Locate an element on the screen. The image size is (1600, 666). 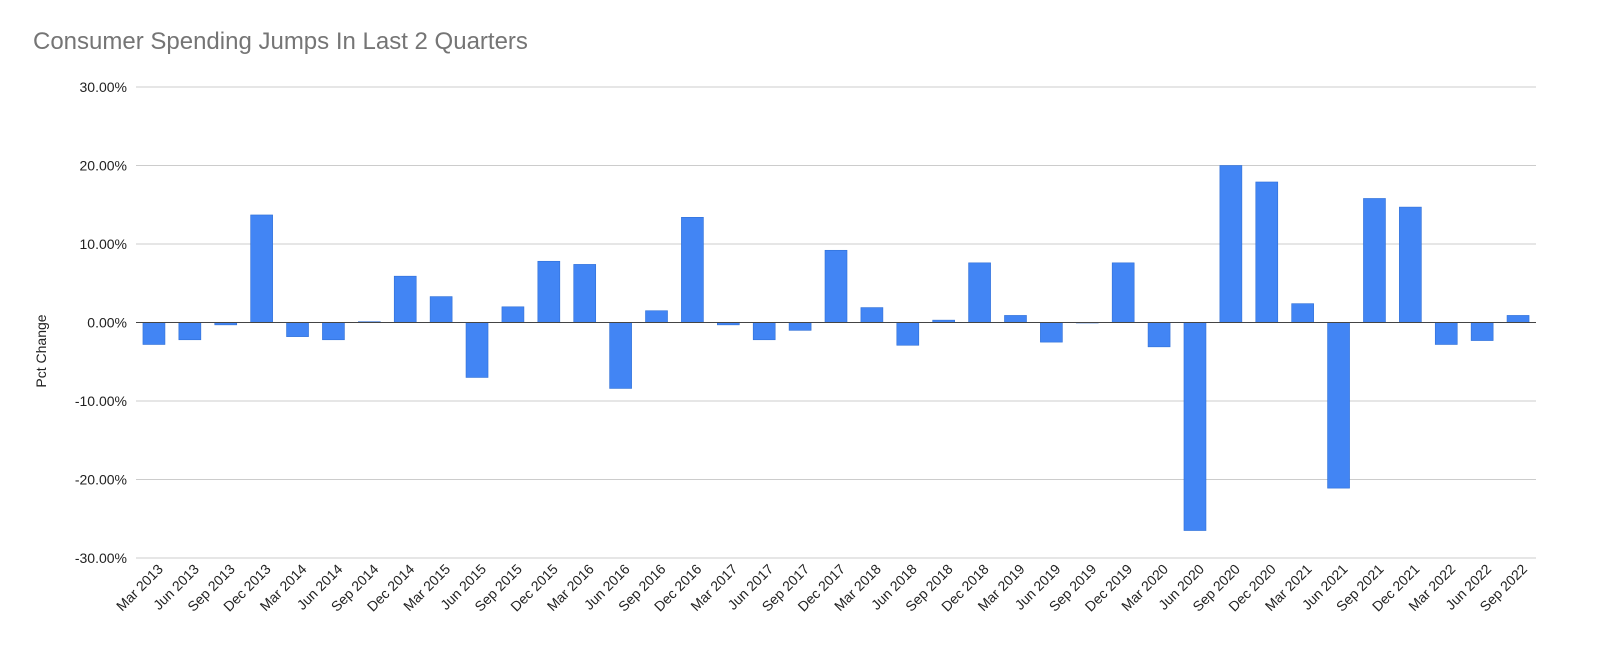
bar-sep-2017 is located at coordinates (800, 326).